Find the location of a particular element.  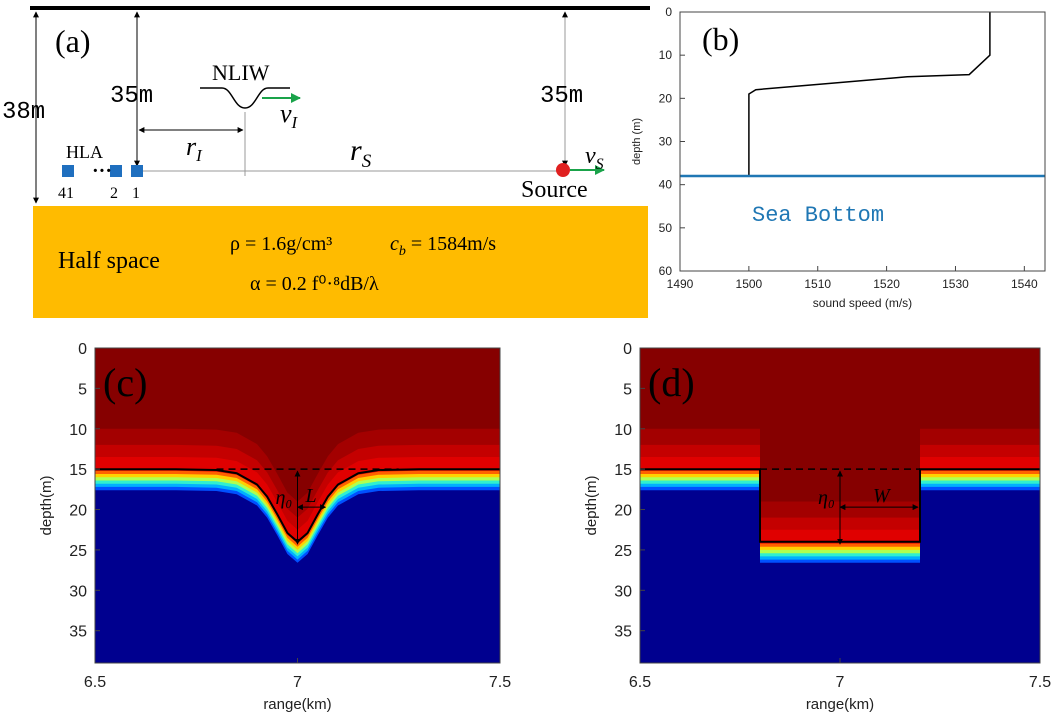

source-speed: vS is located at coordinates (594, 158).